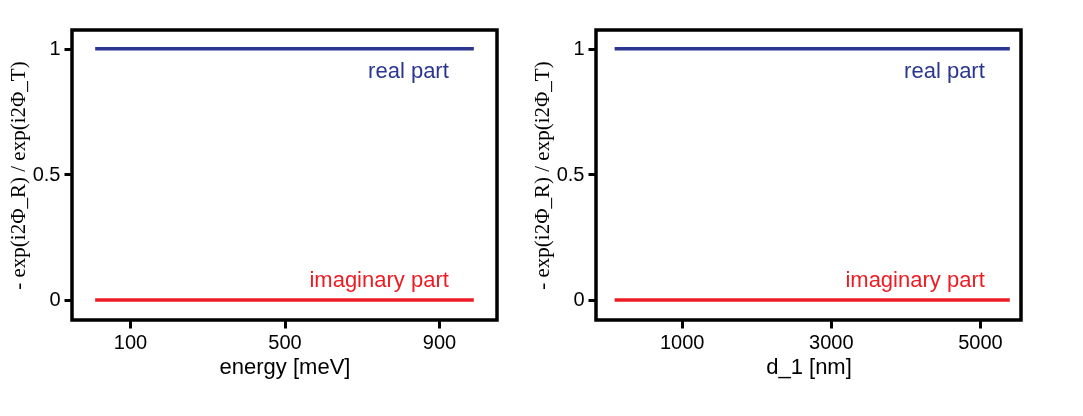  Describe the element at coordinates (130, 341) in the screenshot. I see `x-tick-label: 100` at that location.